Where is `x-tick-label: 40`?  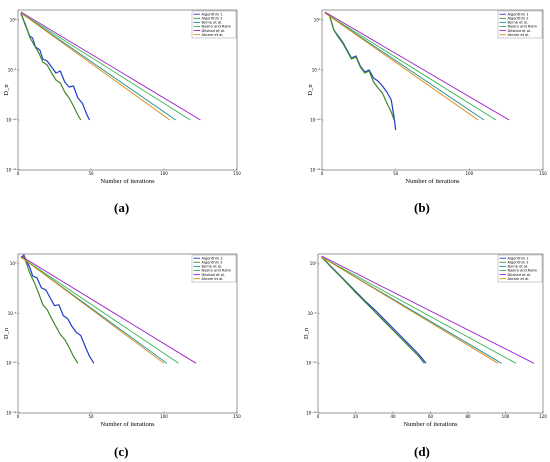
x-tick-label: 40 is located at coordinates (393, 416).